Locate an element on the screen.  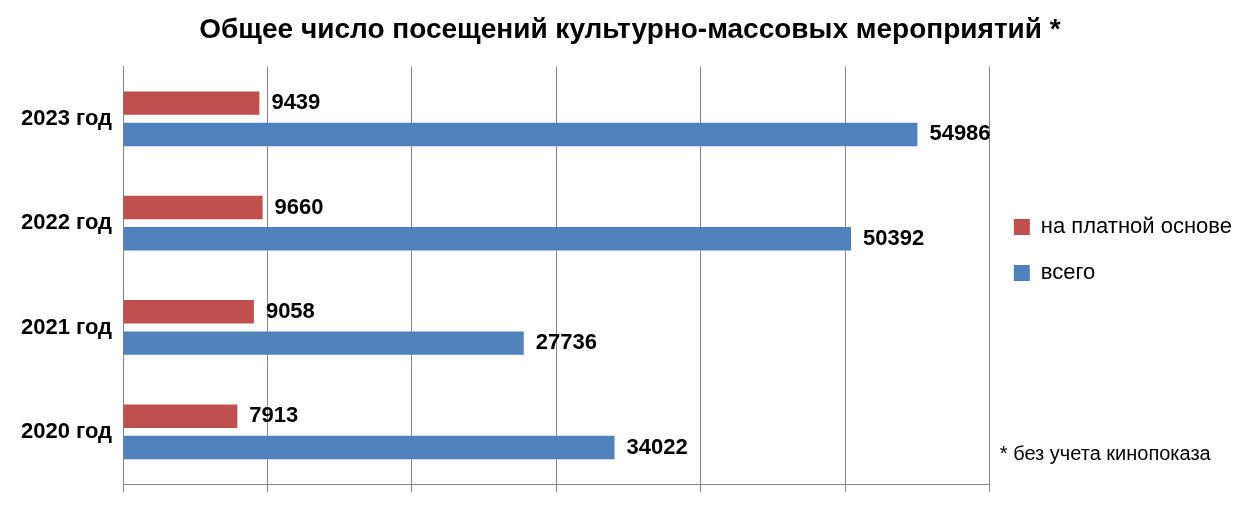
legend-label: на платной основе is located at coordinates (1136, 226).